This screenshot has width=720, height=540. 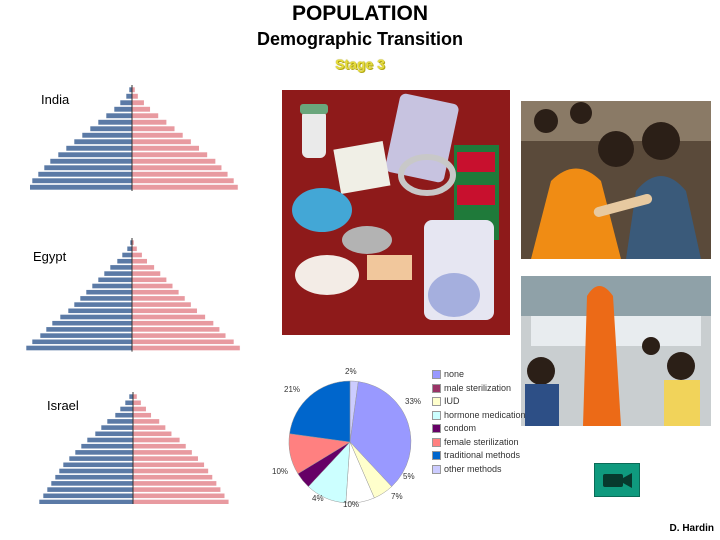 I want to click on legend-item: traditional methods, so click(x=479, y=456).